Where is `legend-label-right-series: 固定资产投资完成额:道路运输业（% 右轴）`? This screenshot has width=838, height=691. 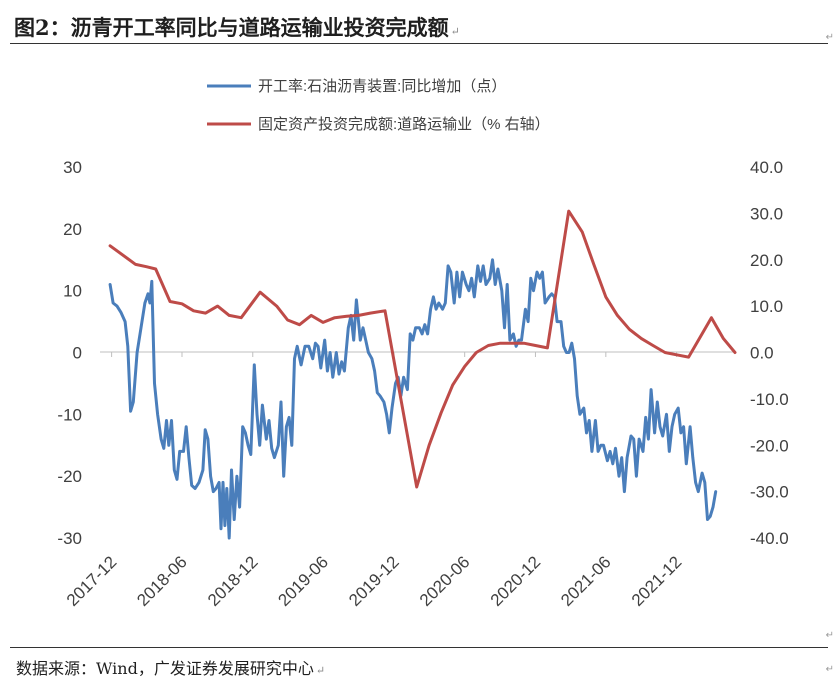
legend-label-right-series: 固定资产投资完成额:道路运输业（% 右轴） is located at coordinates (404, 124).